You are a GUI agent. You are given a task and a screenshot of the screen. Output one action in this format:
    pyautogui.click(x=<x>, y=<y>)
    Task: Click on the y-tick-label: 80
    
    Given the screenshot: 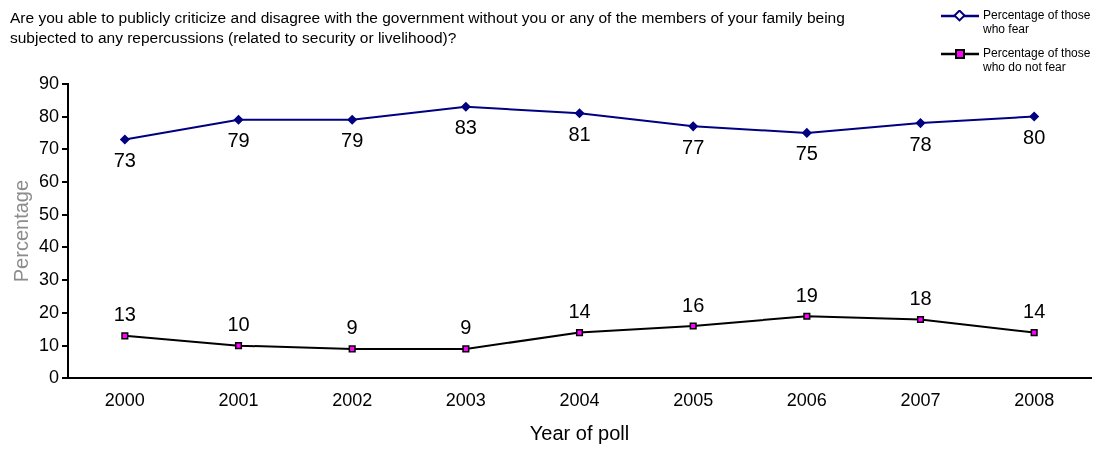 What is the action you would take?
    pyautogui.click(x=49, y=115)
    